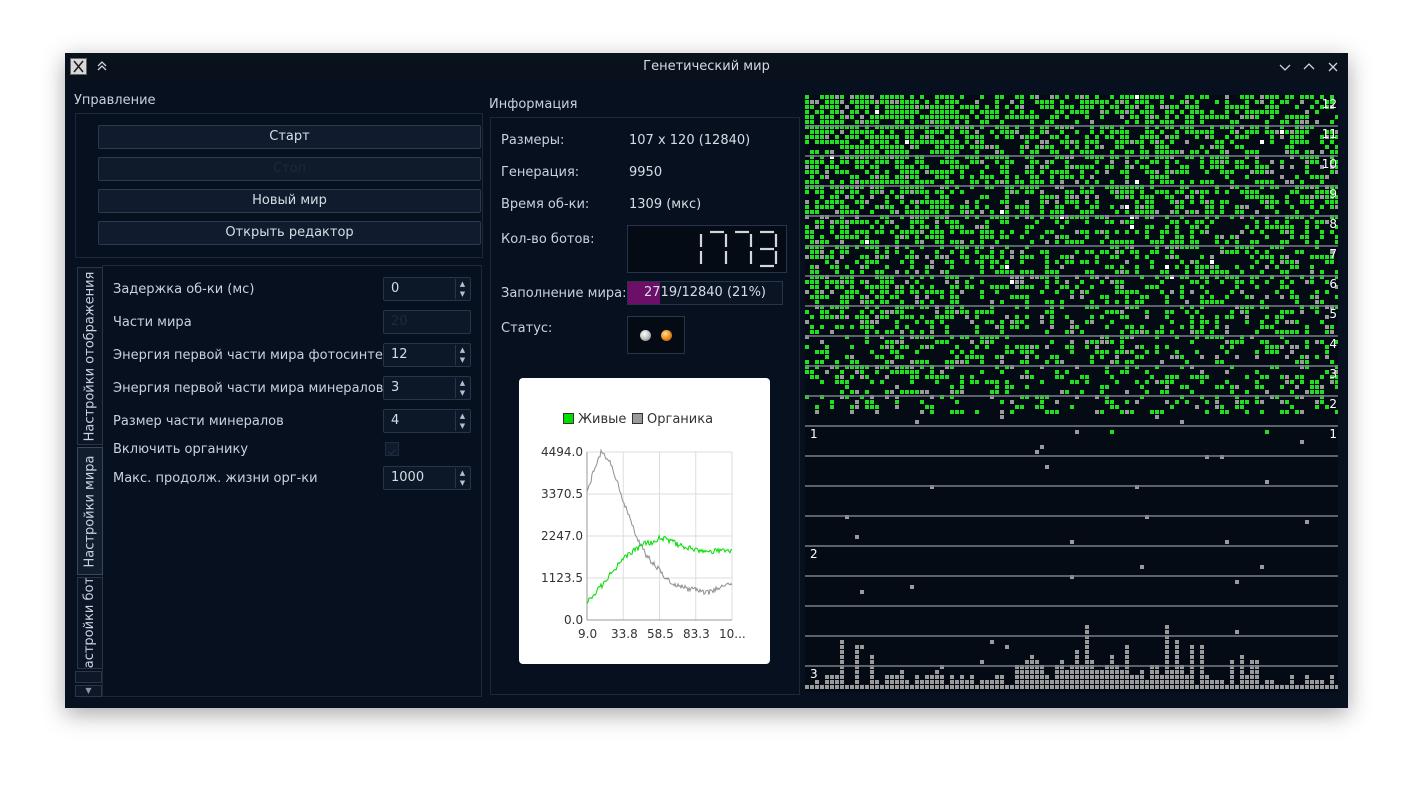 This screenshot has height=786, width=1413. I want to click on tab-scroll-down-button: ▼, so click(88, 691).